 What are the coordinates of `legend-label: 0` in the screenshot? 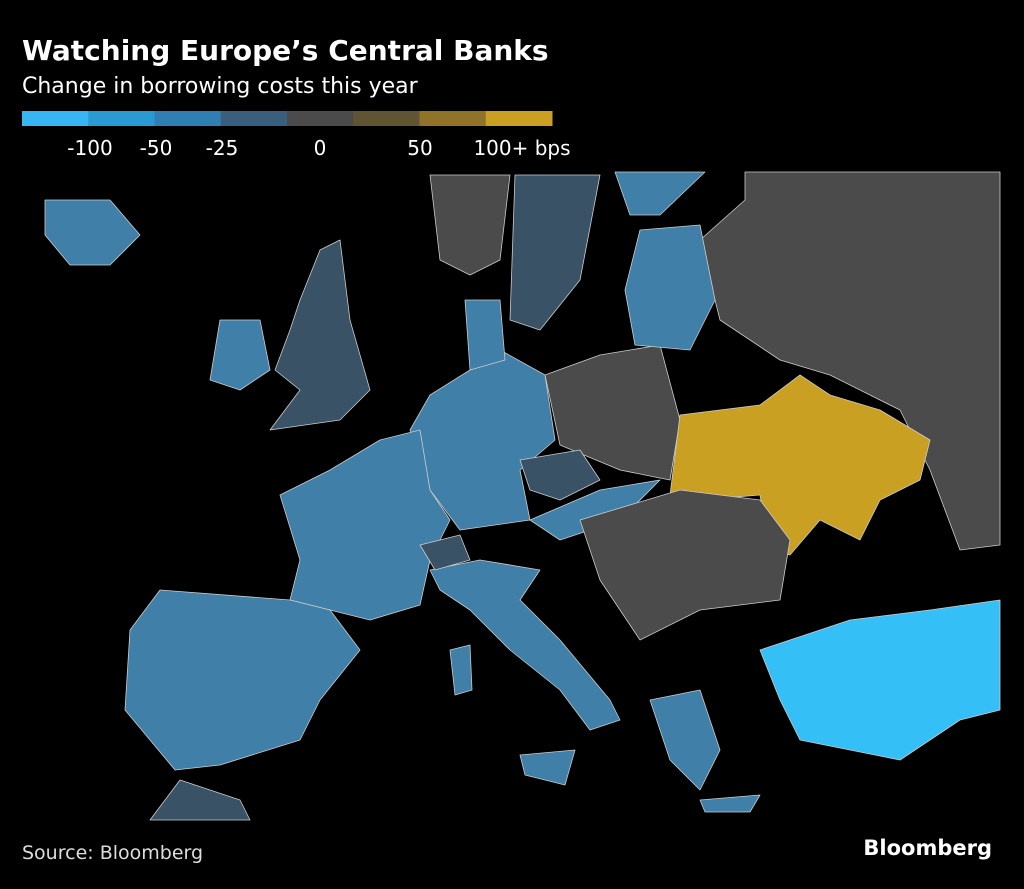 It's located at (320, 148).